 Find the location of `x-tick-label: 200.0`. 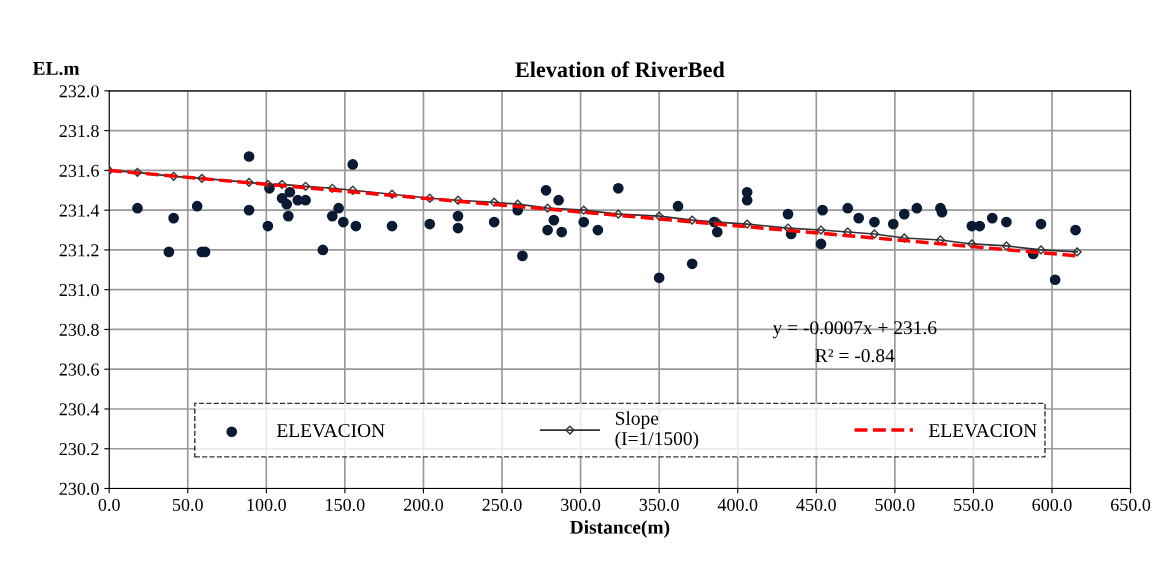

x-tick-label: 200.0 is located at coordinates (423, 504).